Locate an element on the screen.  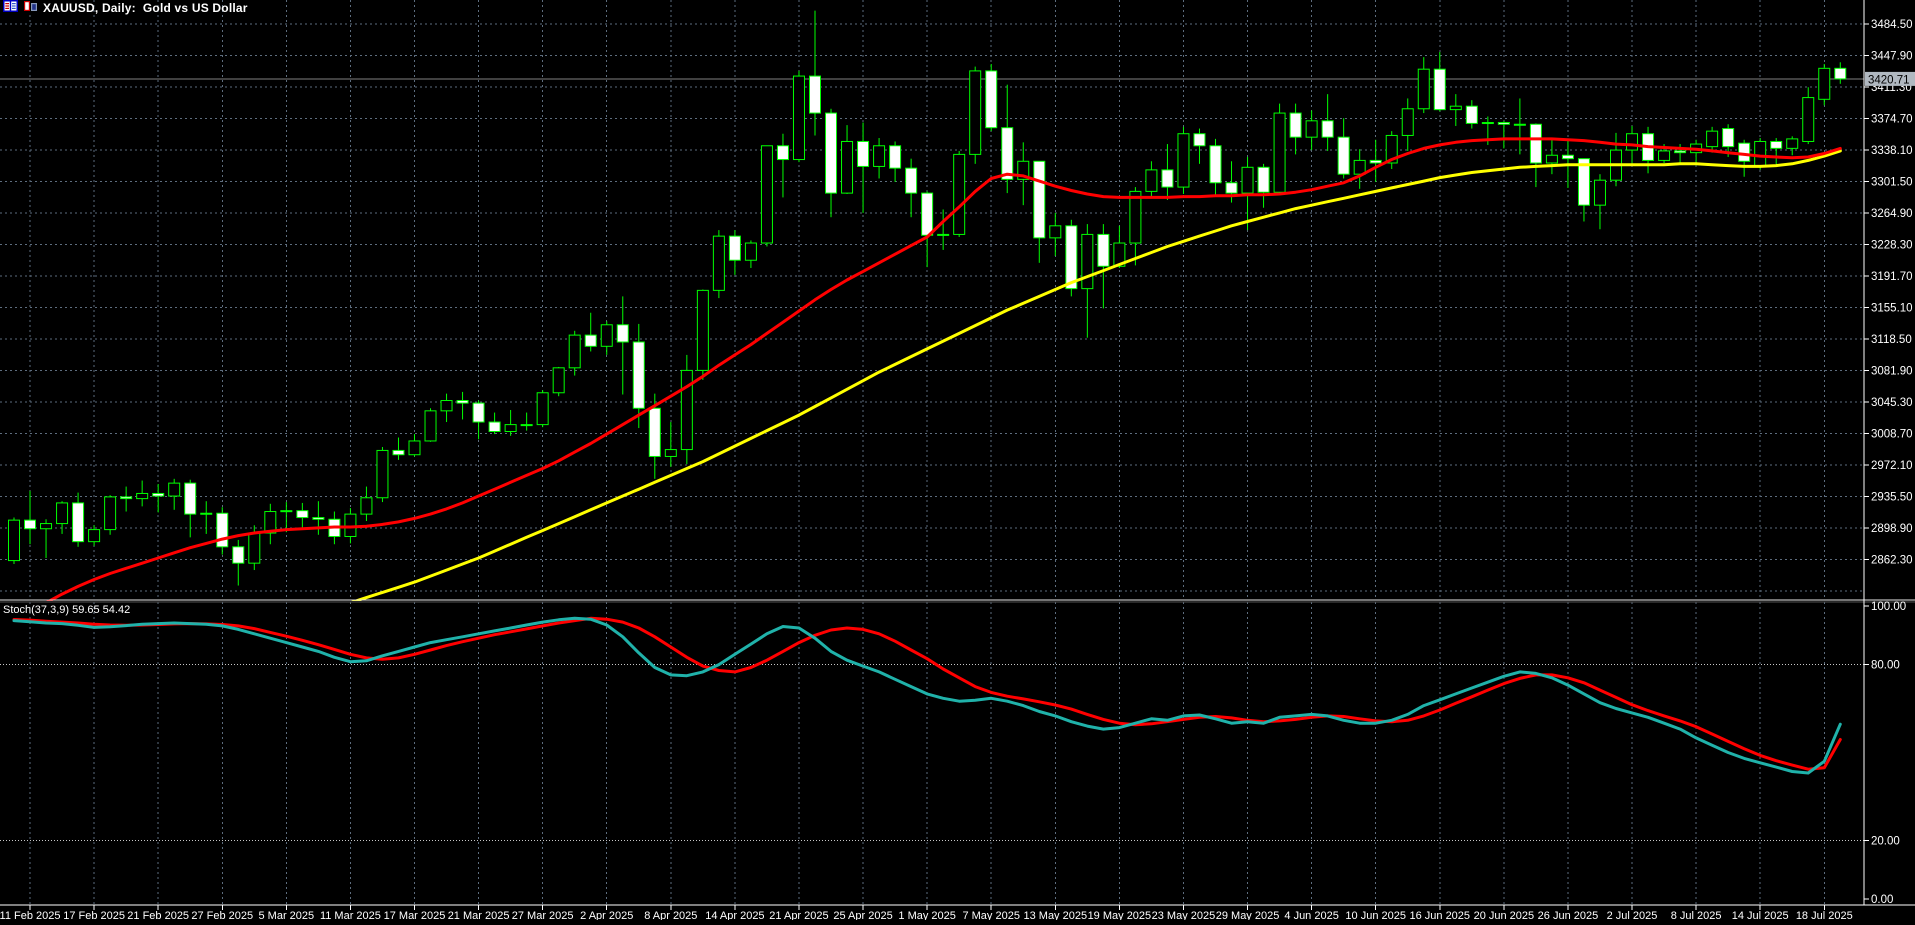
price-axis-label: 2898.90 is located at coordinates (1892, 529).